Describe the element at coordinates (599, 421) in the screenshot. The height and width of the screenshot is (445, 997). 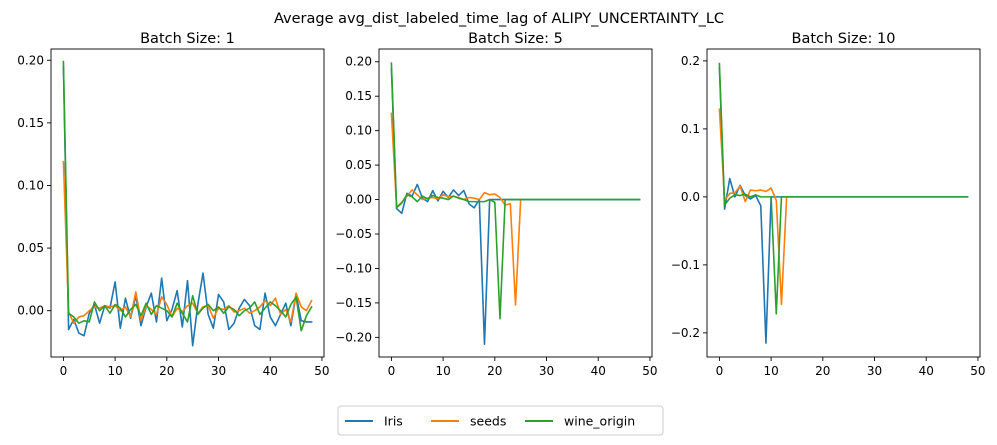
I see `legend-label-wine-origin: wine_origin` at that location.